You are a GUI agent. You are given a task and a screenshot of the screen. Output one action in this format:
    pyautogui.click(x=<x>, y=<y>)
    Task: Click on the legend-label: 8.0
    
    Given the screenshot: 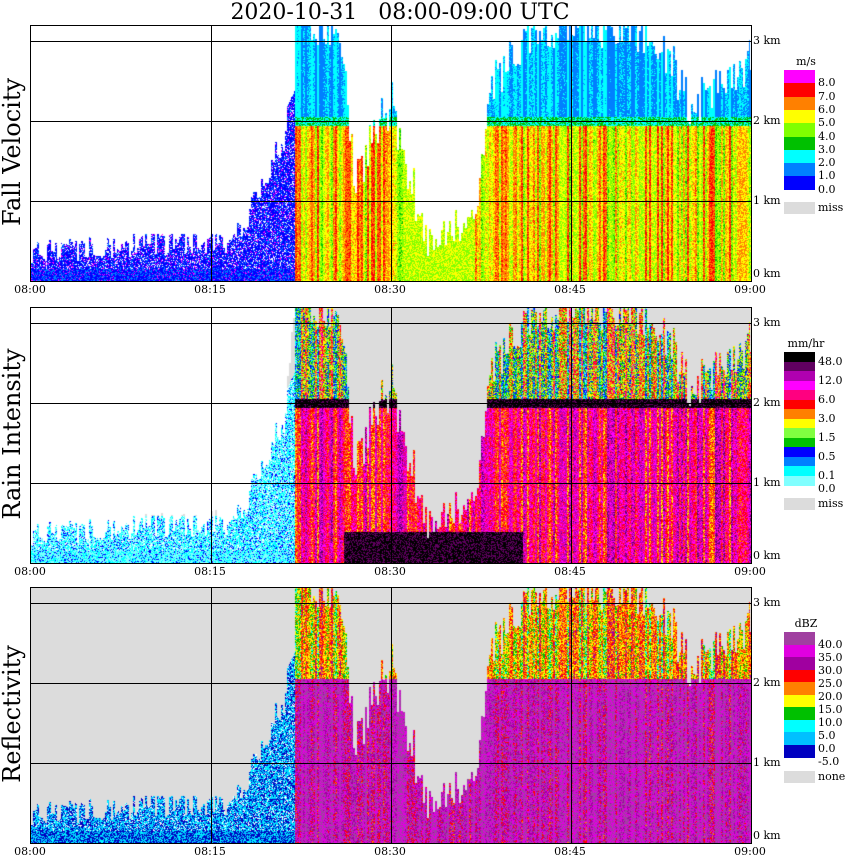 What is the action you would take?
    pyautogui.click(x=827, y=83)
    